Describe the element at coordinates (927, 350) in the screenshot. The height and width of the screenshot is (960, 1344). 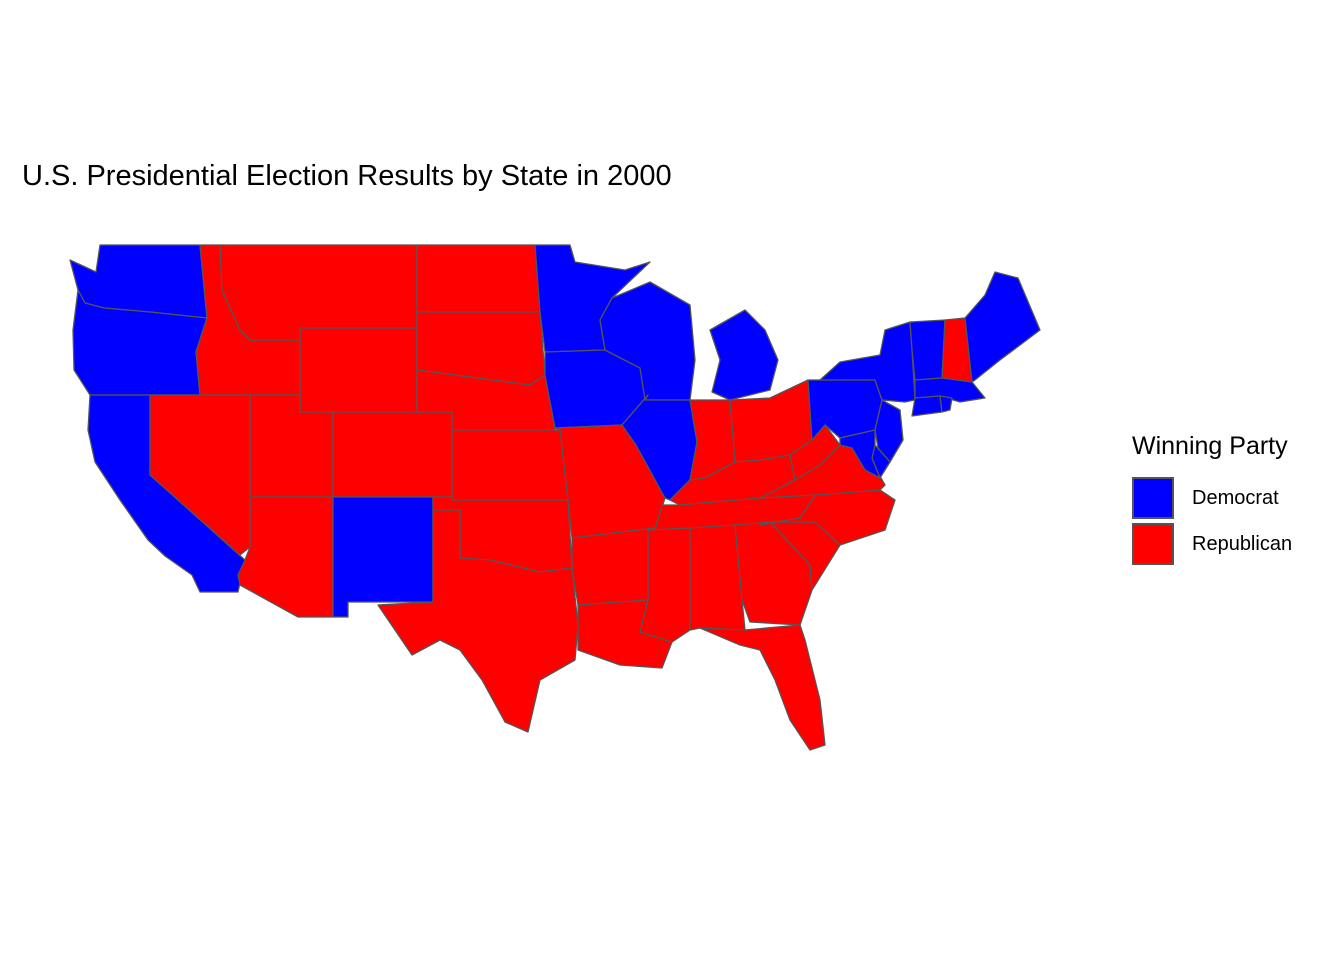
I see `state-vermont` at that location.